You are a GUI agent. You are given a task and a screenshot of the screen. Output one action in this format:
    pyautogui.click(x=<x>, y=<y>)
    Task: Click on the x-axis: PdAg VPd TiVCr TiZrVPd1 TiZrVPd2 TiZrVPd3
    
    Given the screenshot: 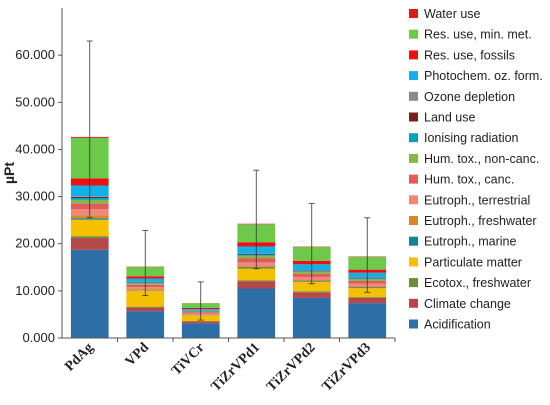 What is the action you would take?
    pyautogui.click(x=229, y=366)
    